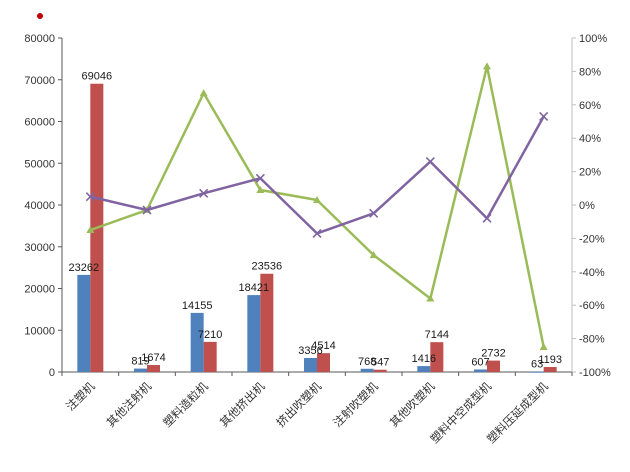 The image size is (630, 472). What do you see at coordinates (592, 306) in the screenshot?
I see `right-tick-label: -60%` at bounding box center [592, 306].